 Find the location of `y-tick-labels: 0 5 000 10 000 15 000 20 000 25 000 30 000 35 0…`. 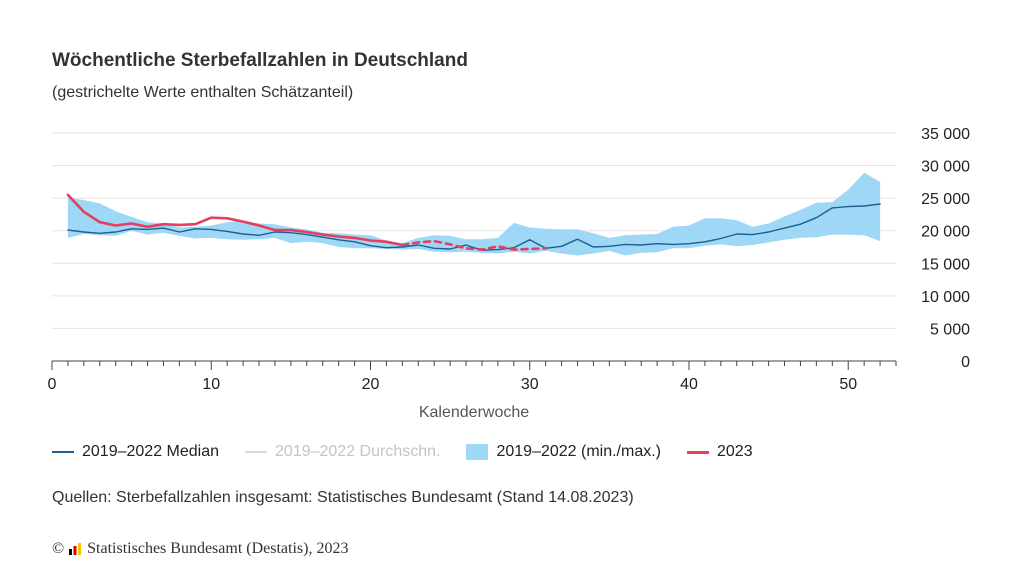

y-tick-labels: 0 5 000 10 000 15 000 20 000 25 000 30 000 35 0… is located at coordinates (945, 248).